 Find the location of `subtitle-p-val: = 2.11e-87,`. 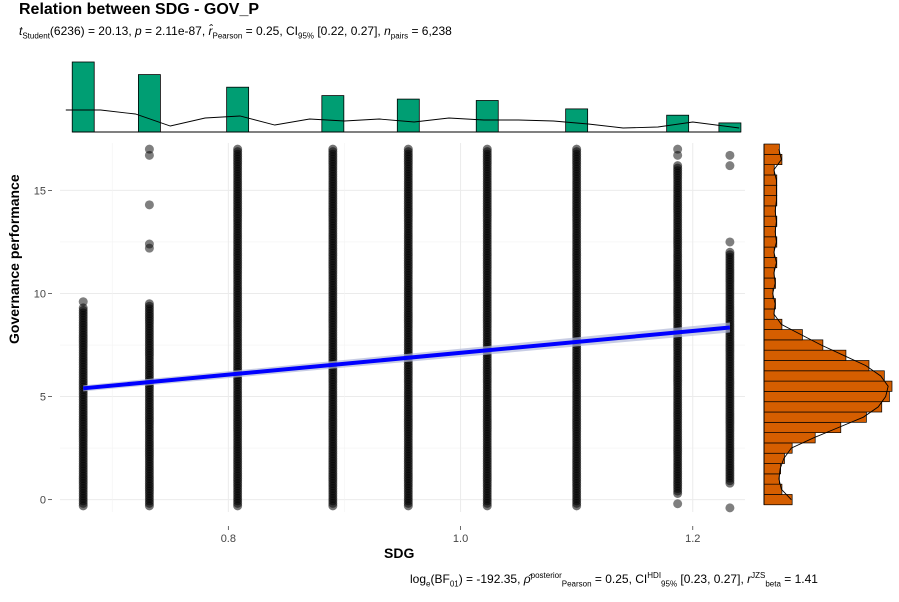

subtitle-p-val: = 2.11e-87, is located at coordinates (175, 31).